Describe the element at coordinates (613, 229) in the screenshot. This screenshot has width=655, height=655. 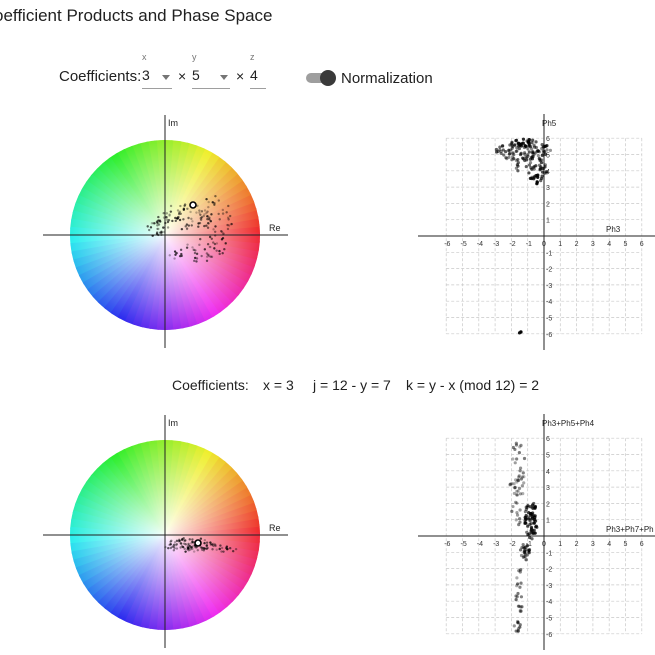
I see `x-axis-label: Ph3` at that location.